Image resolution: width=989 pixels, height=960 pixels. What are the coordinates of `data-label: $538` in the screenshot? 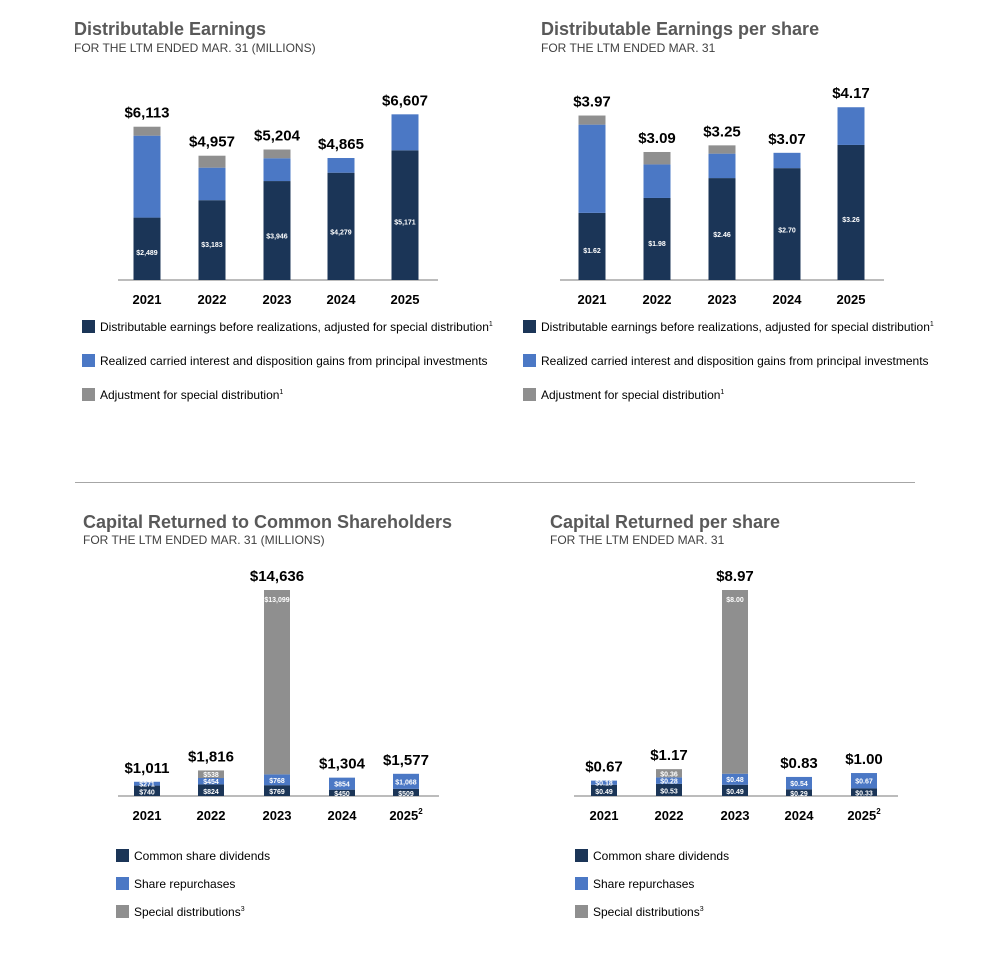 It's located at (211, 775).